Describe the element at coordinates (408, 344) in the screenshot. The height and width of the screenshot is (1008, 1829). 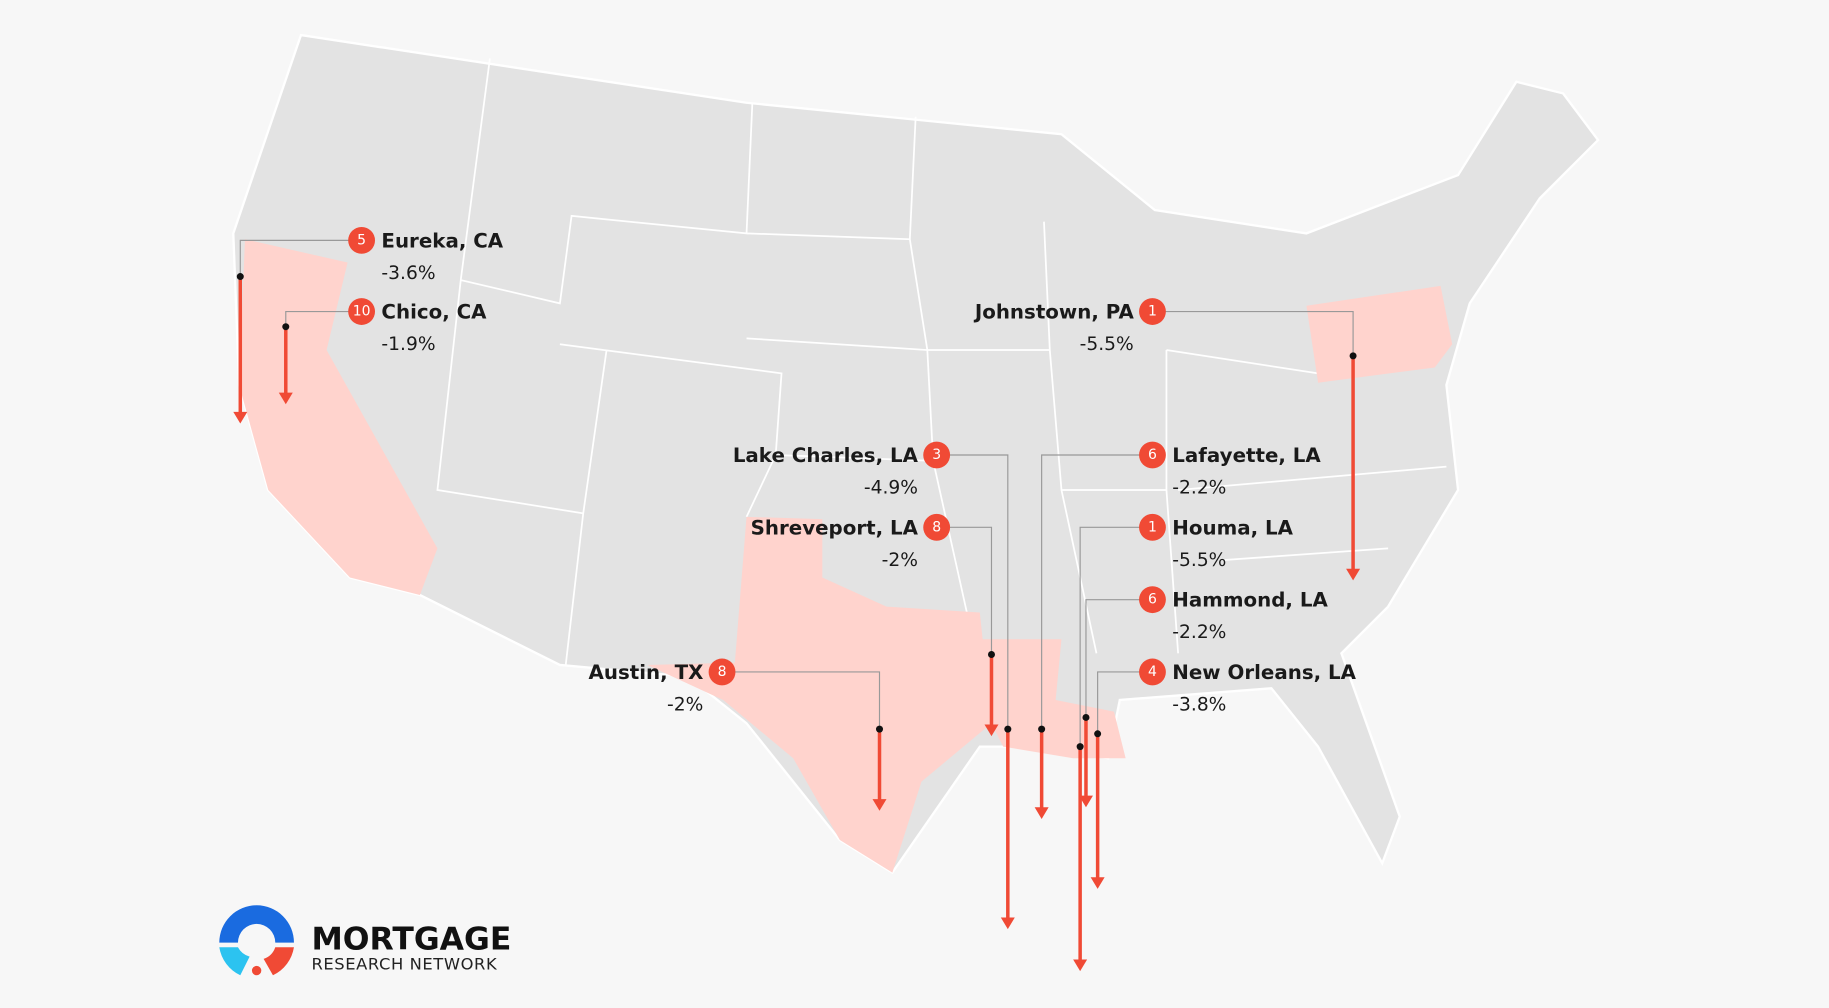
I see `change-label: -1.9%` at that location.